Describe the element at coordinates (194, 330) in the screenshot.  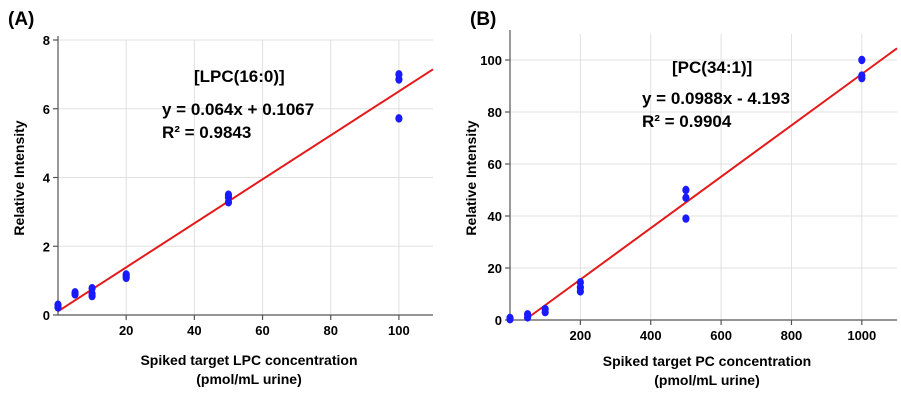
I see `x-tick-label: 40` at that location.